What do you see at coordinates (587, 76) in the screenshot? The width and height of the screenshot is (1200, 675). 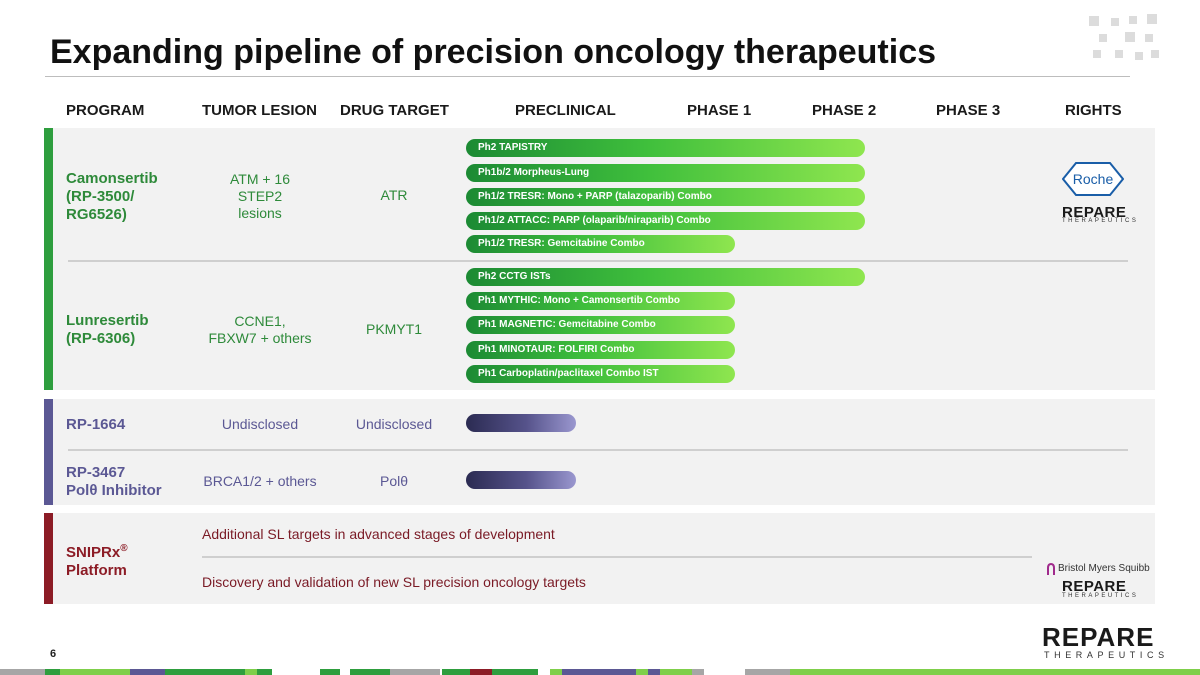 I see `title-divider` at bounding box center [587, 76].